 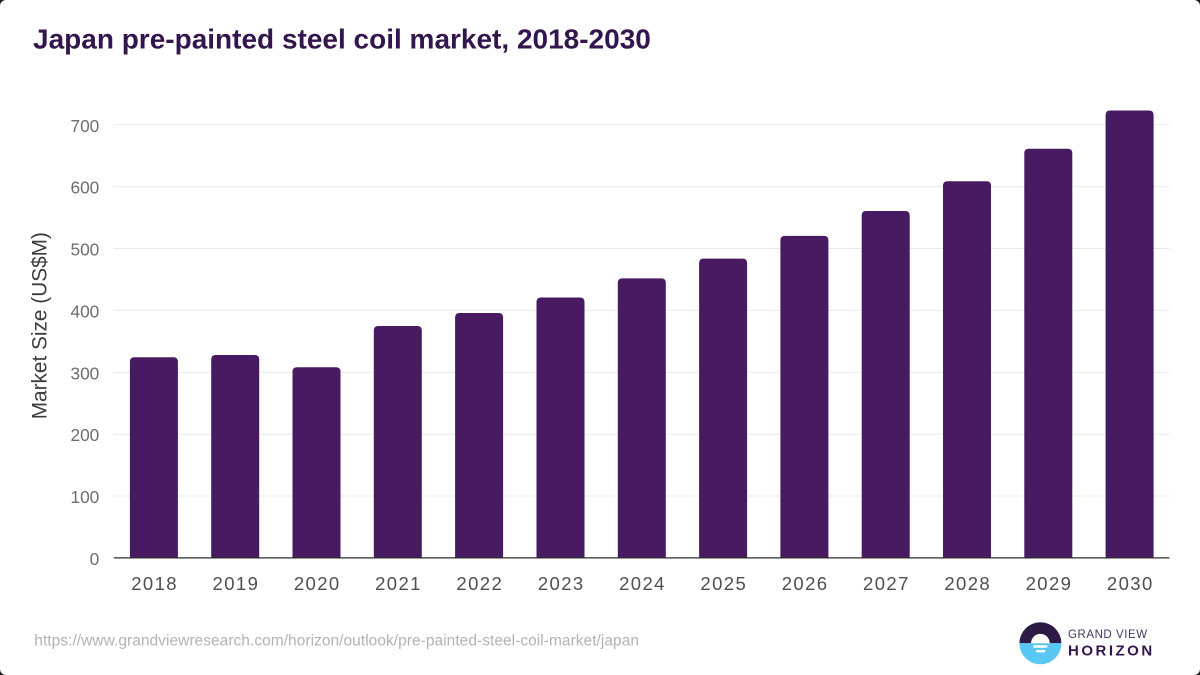 I want to click on svg-text: 2025, so click(x=723, y=583).